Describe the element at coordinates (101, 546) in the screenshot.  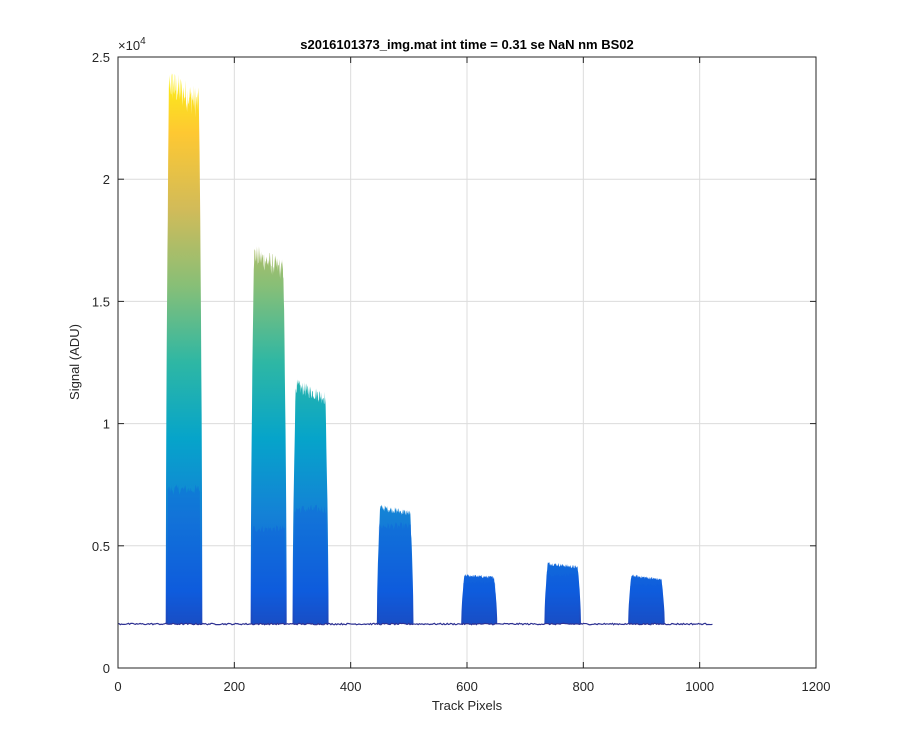
I see `y-tick-label: 0.5` at that location.